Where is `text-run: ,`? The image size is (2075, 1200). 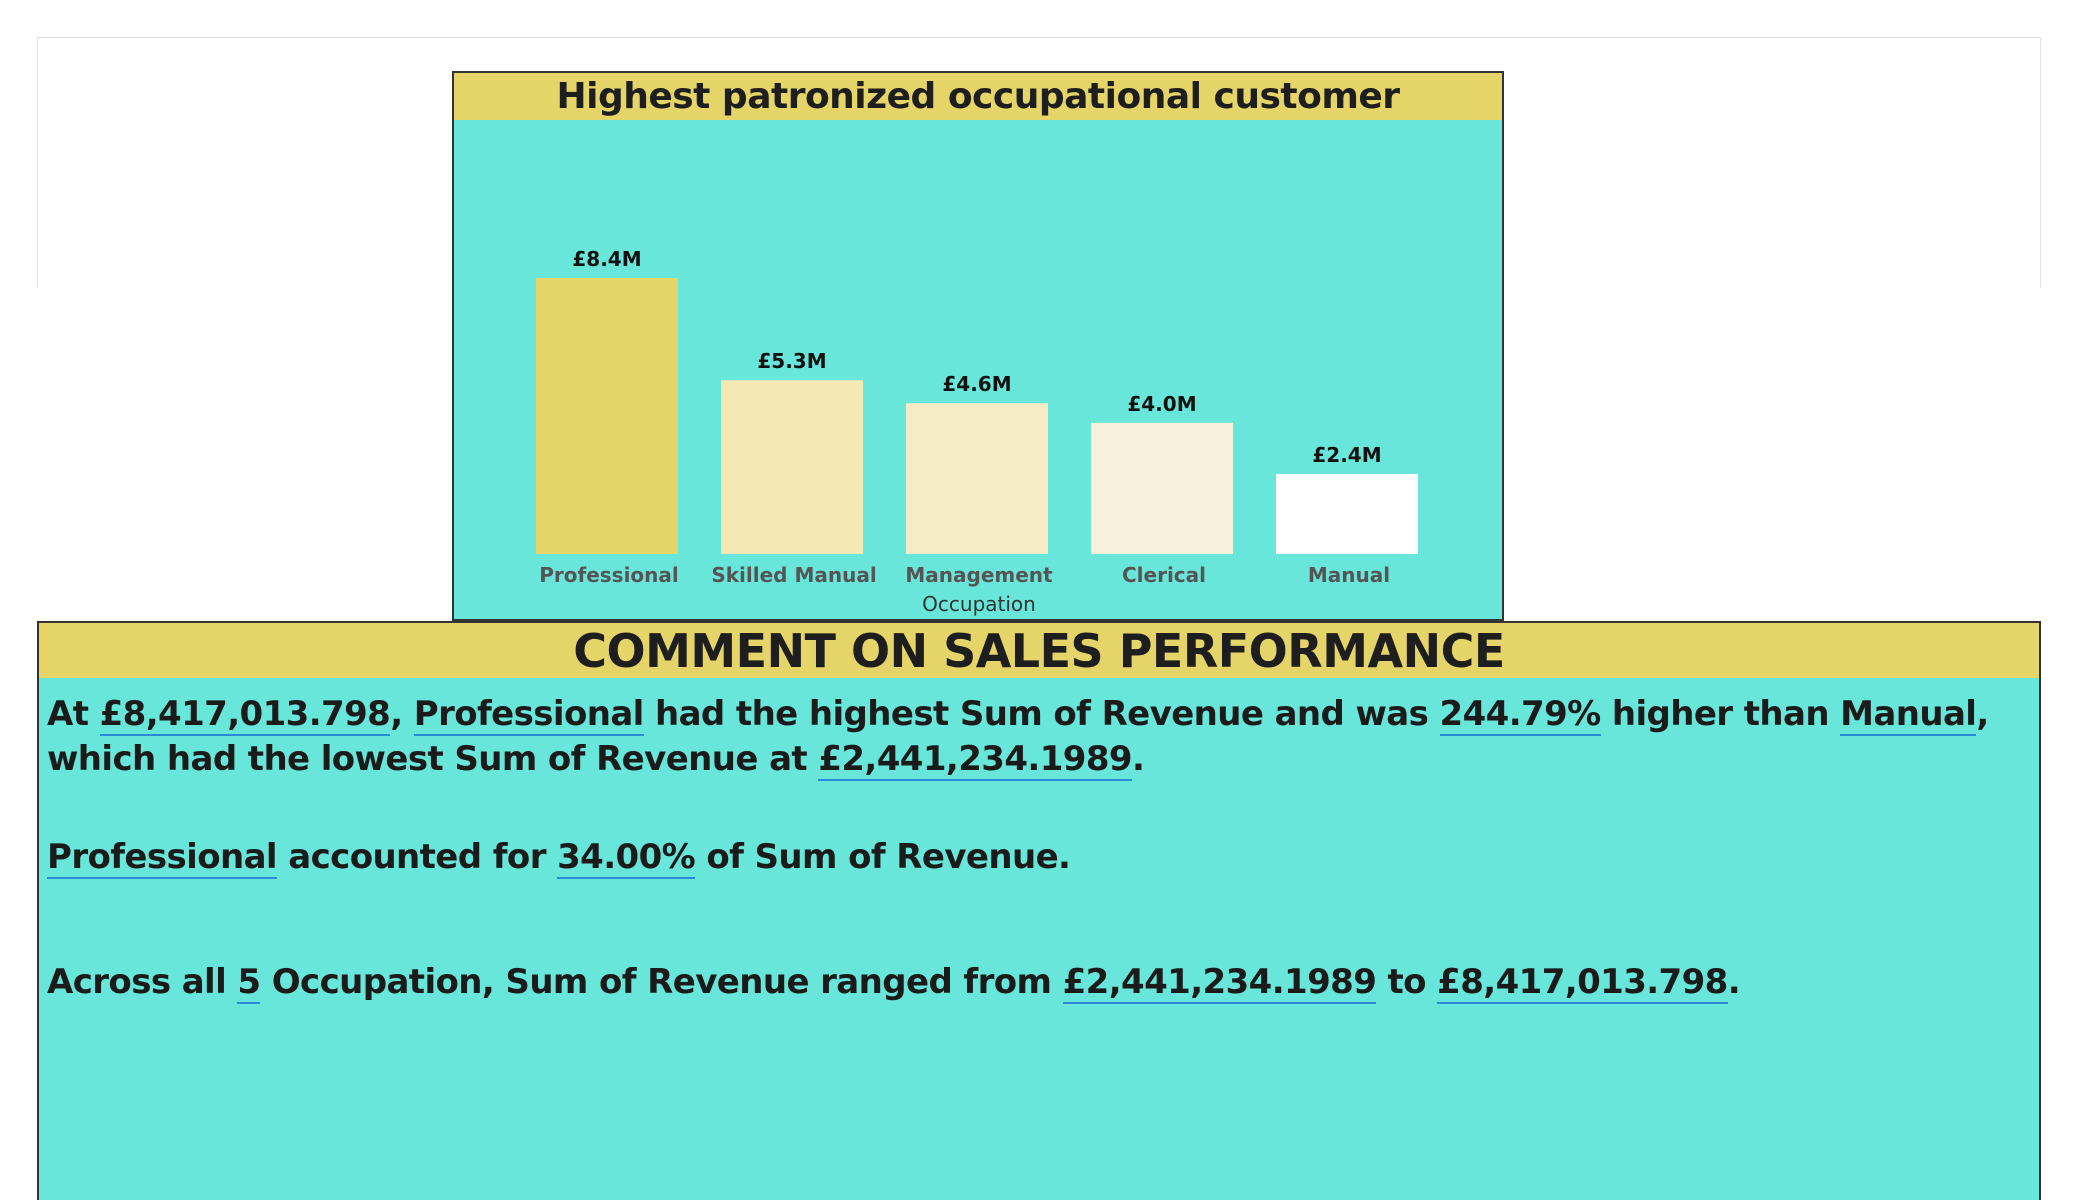 text-run: , is located at coordinates (402, 714).